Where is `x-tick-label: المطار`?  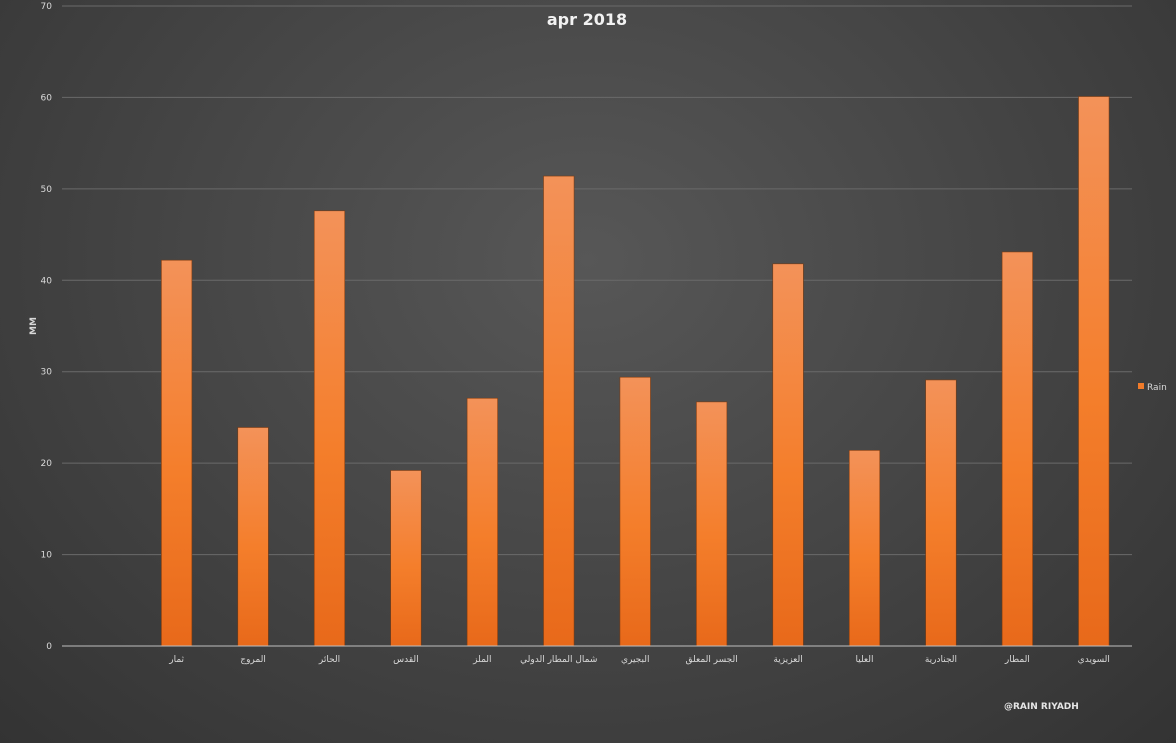 x-tick-label: المطار is located at coordinates (1017, 660).